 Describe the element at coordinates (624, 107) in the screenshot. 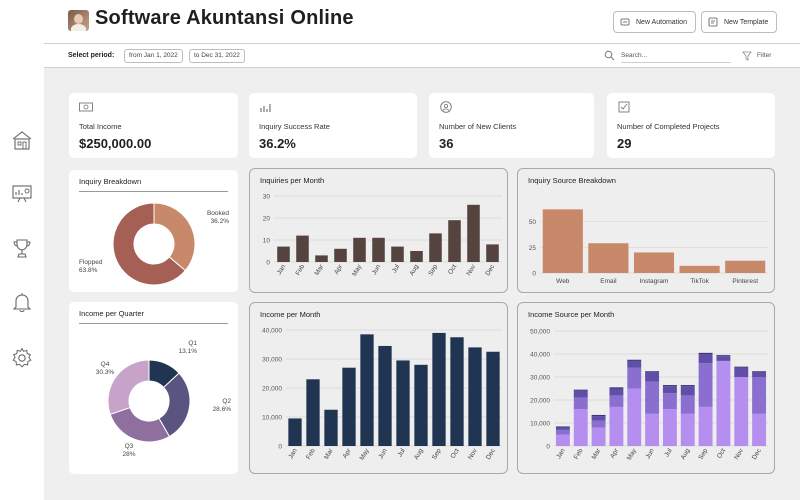

I see `checkbox-icon` at that location.